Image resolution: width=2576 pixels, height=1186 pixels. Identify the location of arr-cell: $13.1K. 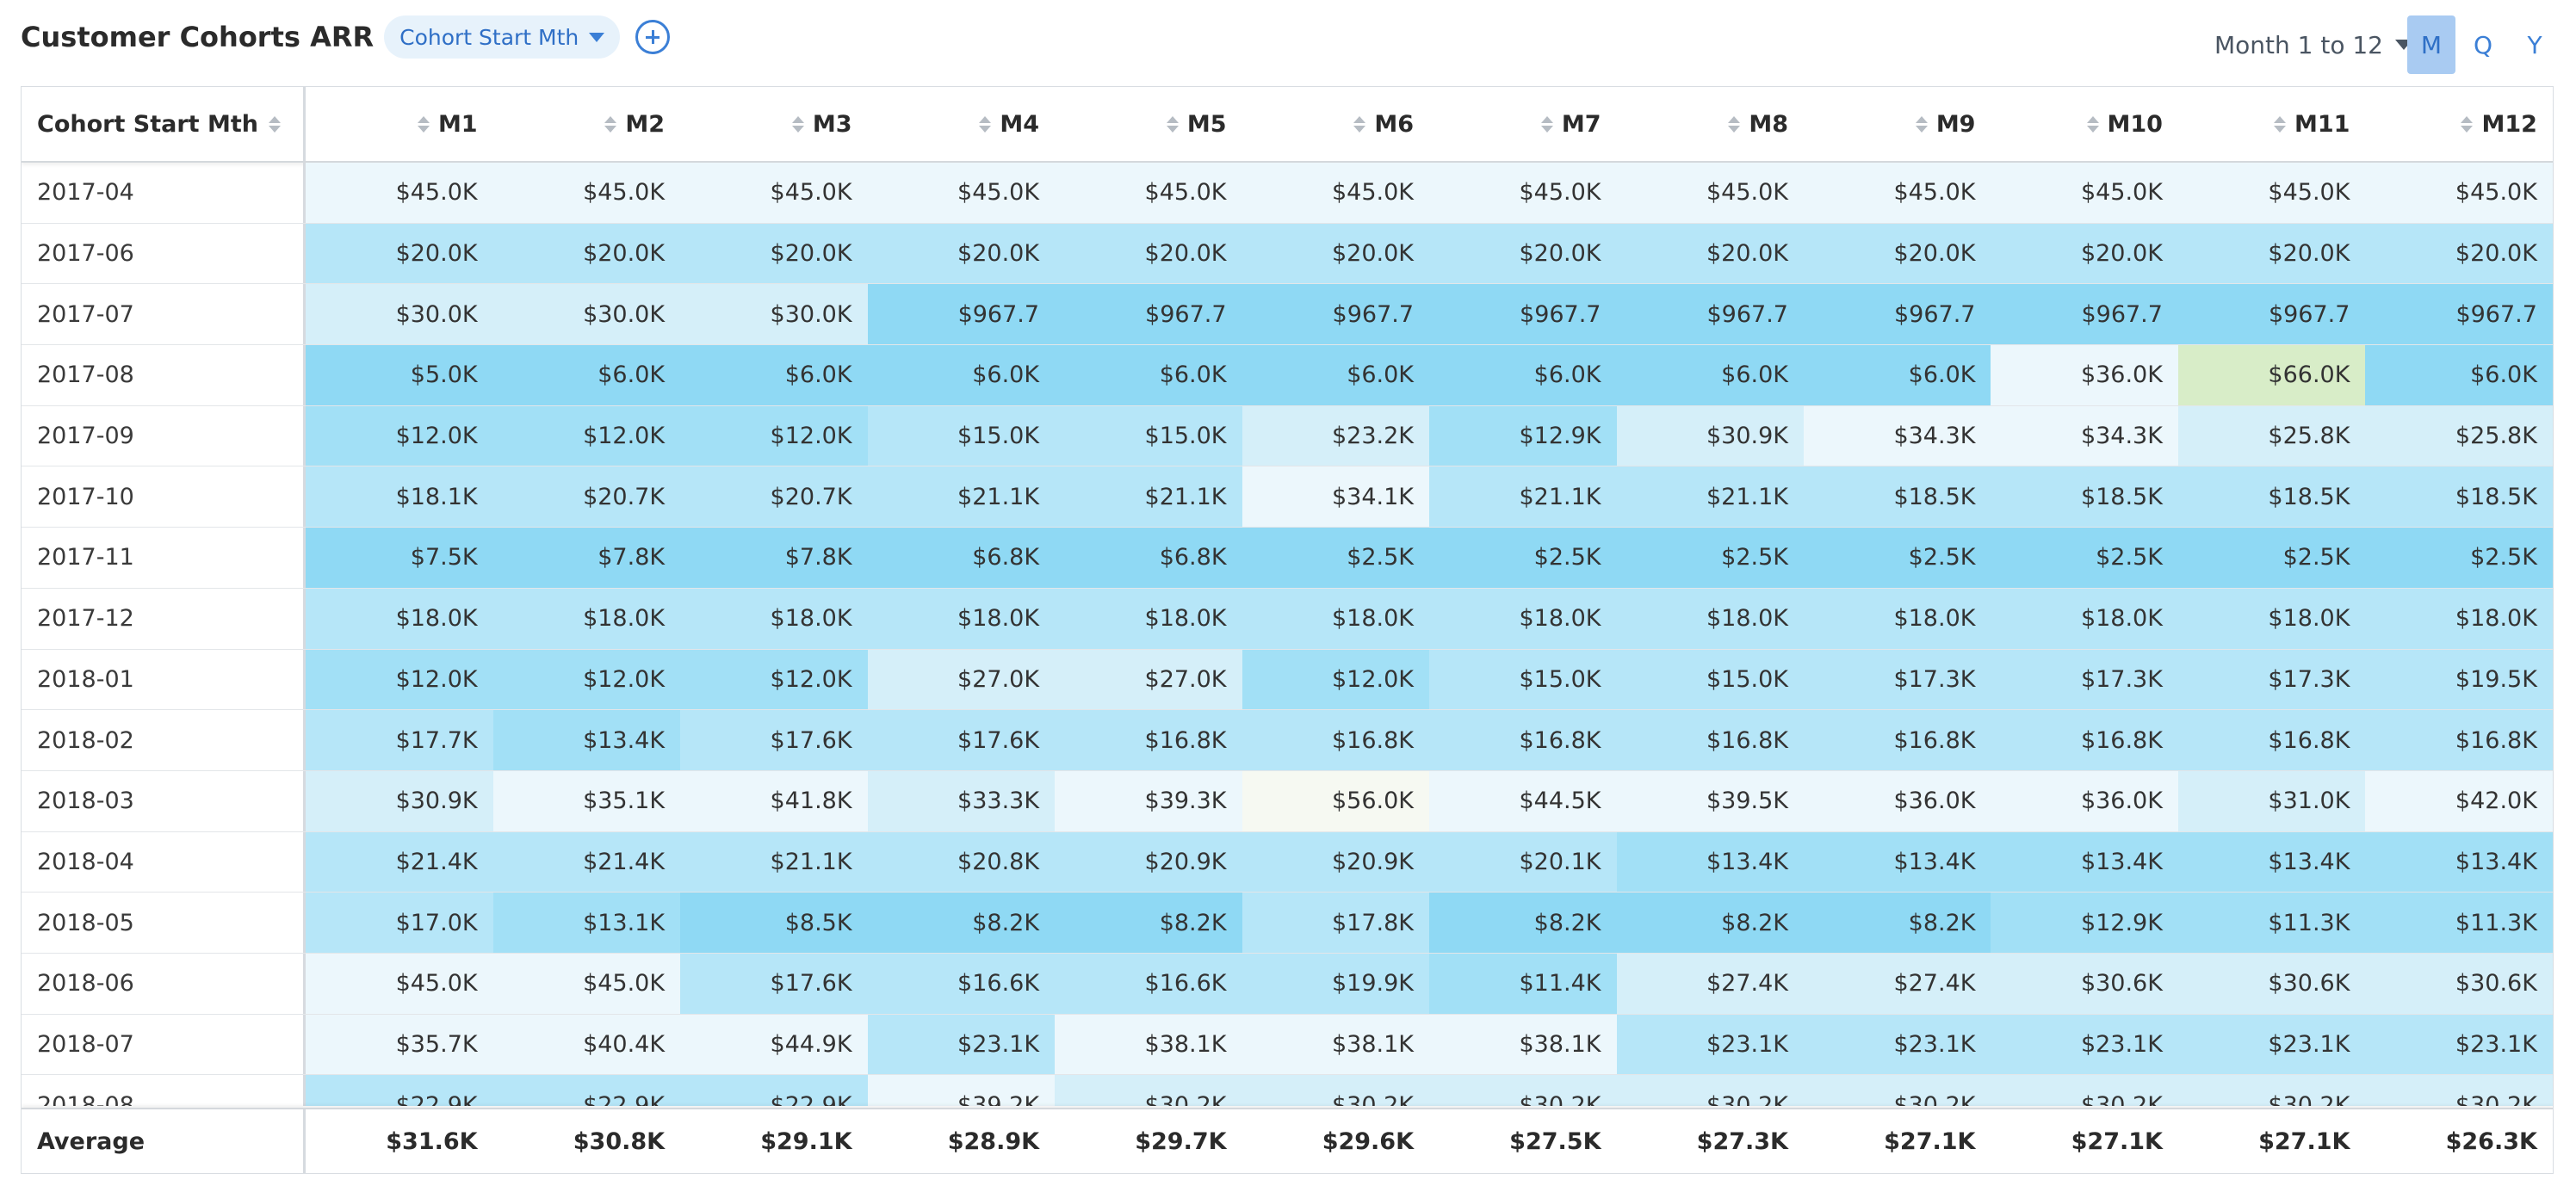
(586, 923).